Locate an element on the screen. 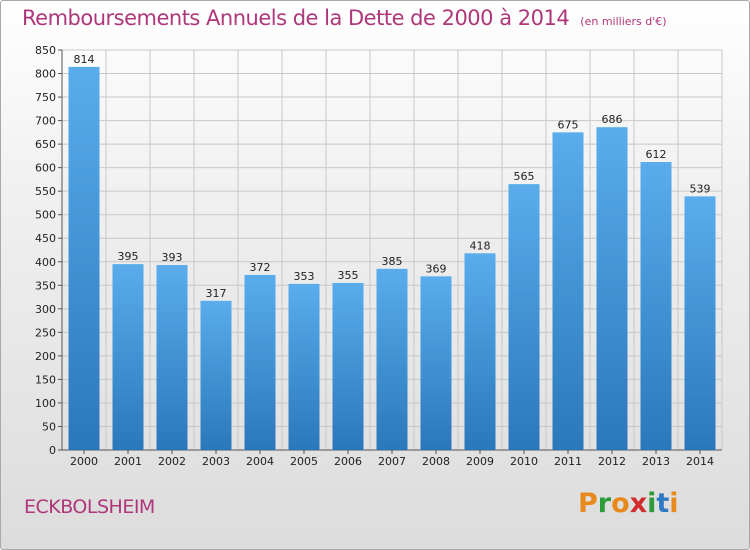 This screenshot has height=550, width=750. data-label-2001: 395 is located at coordinates (128, 256).